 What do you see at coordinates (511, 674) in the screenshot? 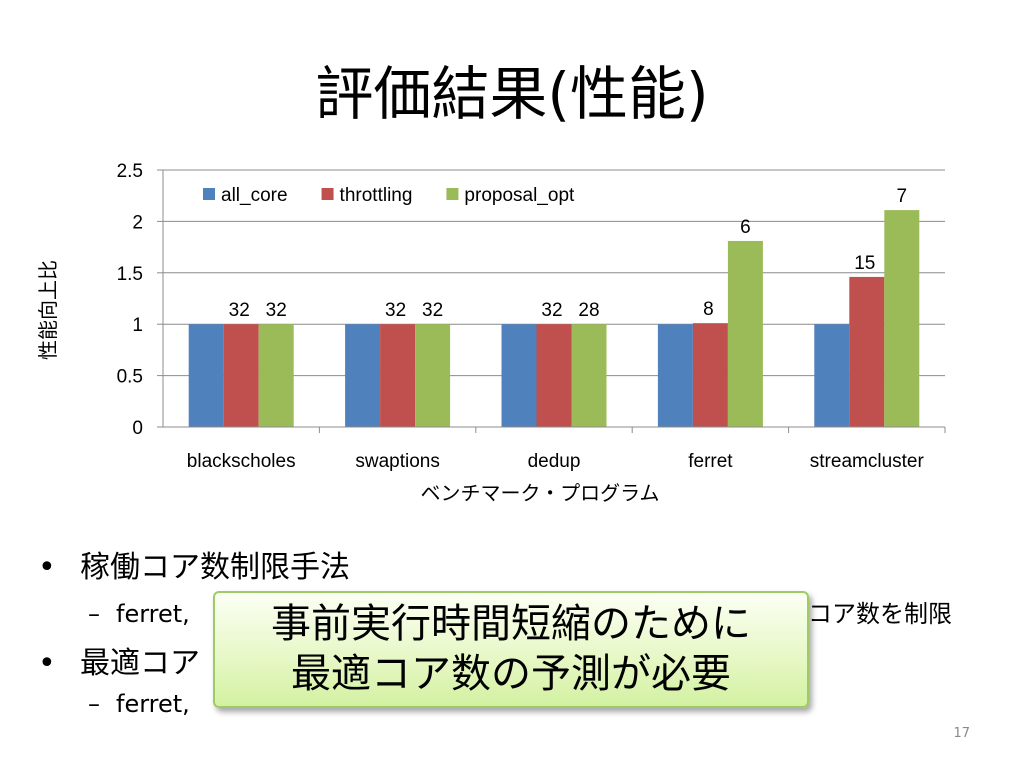
I see `callout-line-2: 最適コア数の予測が必要` at bounding box center [511, 674].